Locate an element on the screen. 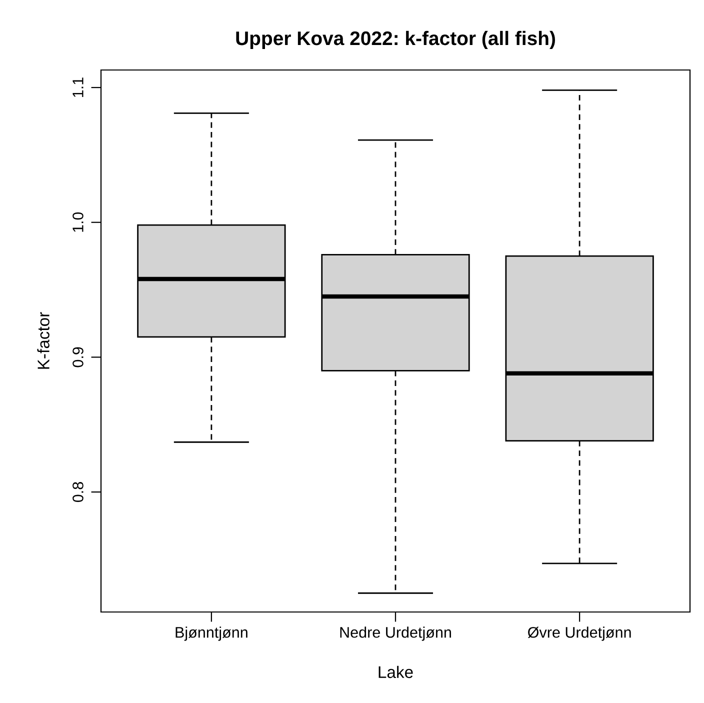 This screenshot has height=703, width=704. y-tick-label: 0.9 is located at coordinates (78, 357).